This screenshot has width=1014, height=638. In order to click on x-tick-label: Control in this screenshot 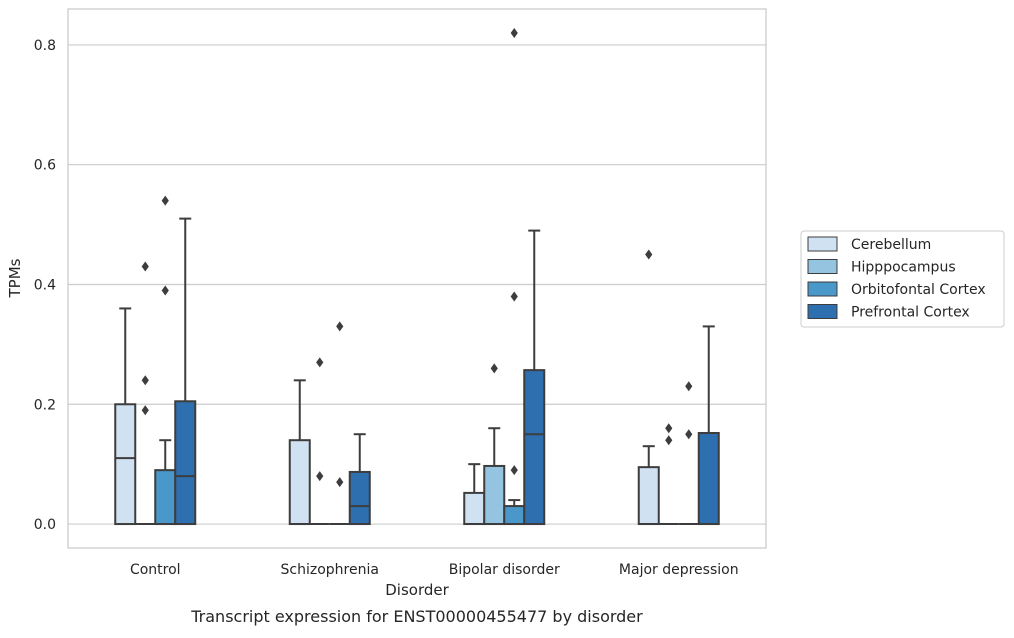, I will do `click(155, 570)`.